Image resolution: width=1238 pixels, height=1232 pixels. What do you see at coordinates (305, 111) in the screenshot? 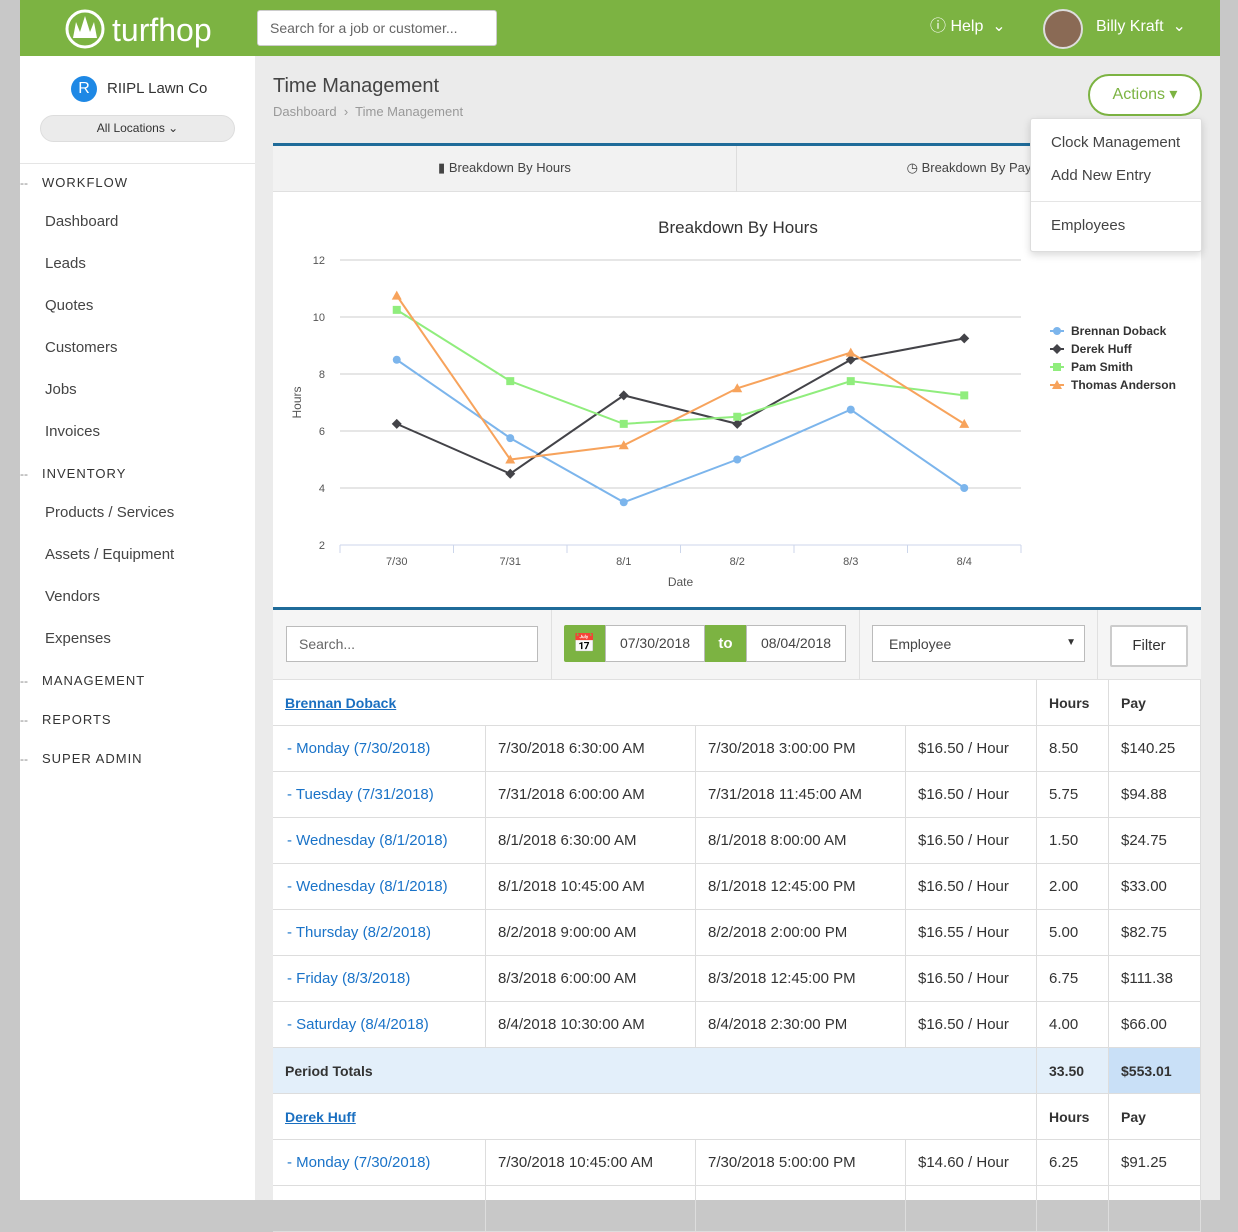
I see `breadcrumb-link: Dashboard` at bounding box center [305, 111].